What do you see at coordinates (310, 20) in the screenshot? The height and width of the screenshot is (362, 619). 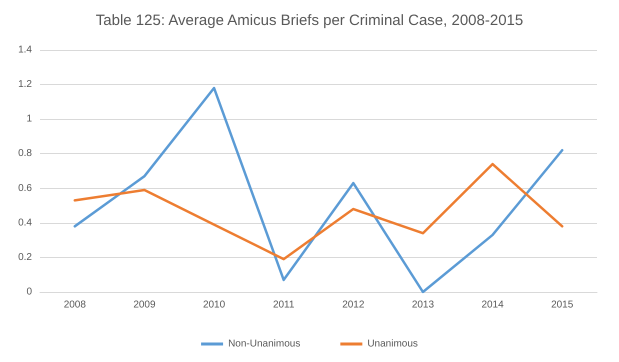 I see `chart-title: Table 125: Average Amicus Briefs per Criminal Case, 2008-2015` at bounding box center [310, 20].